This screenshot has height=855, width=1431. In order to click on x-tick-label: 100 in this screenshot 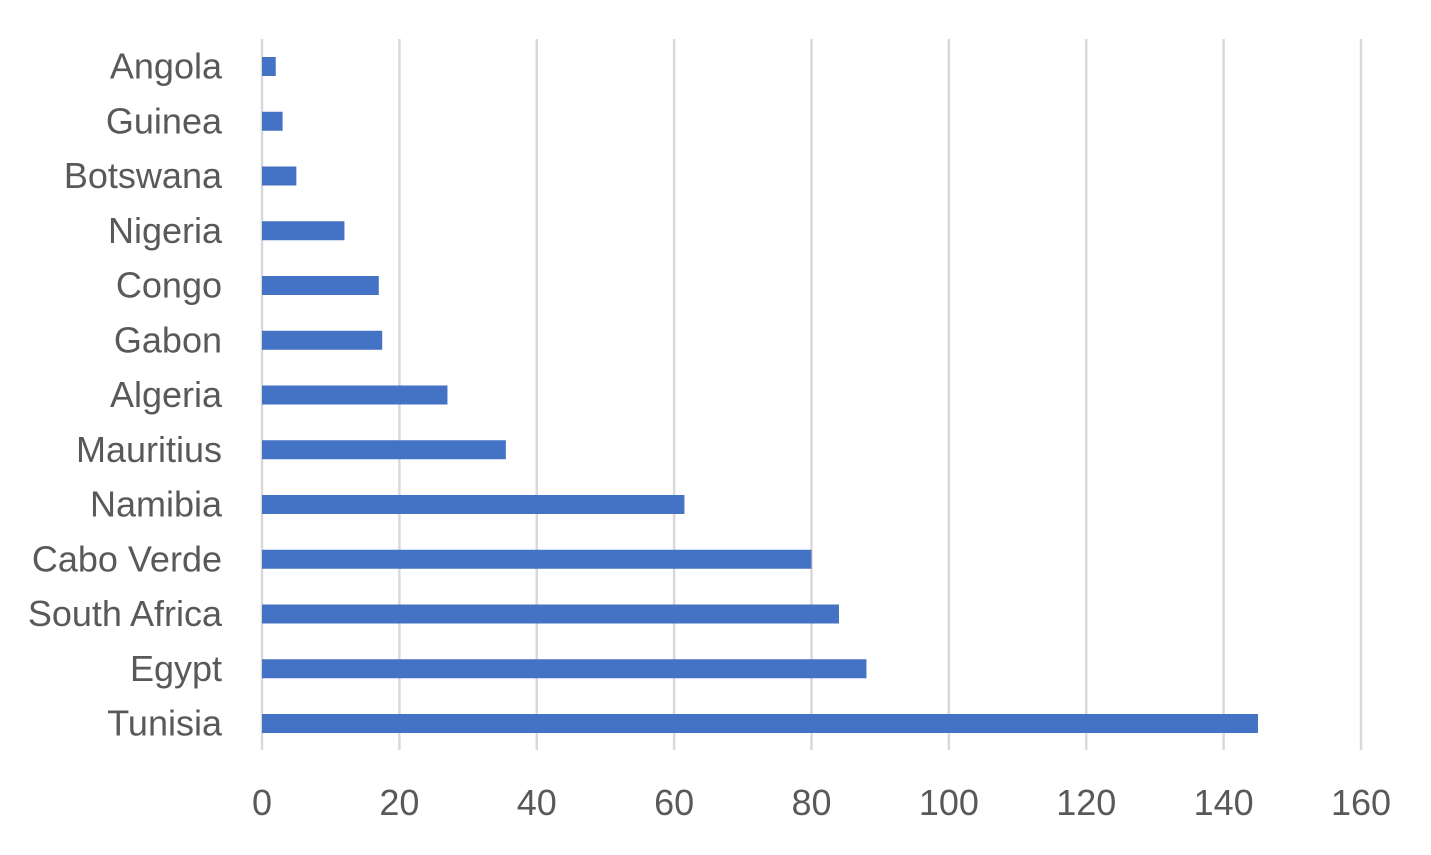, I will do `click(949, 802)`.